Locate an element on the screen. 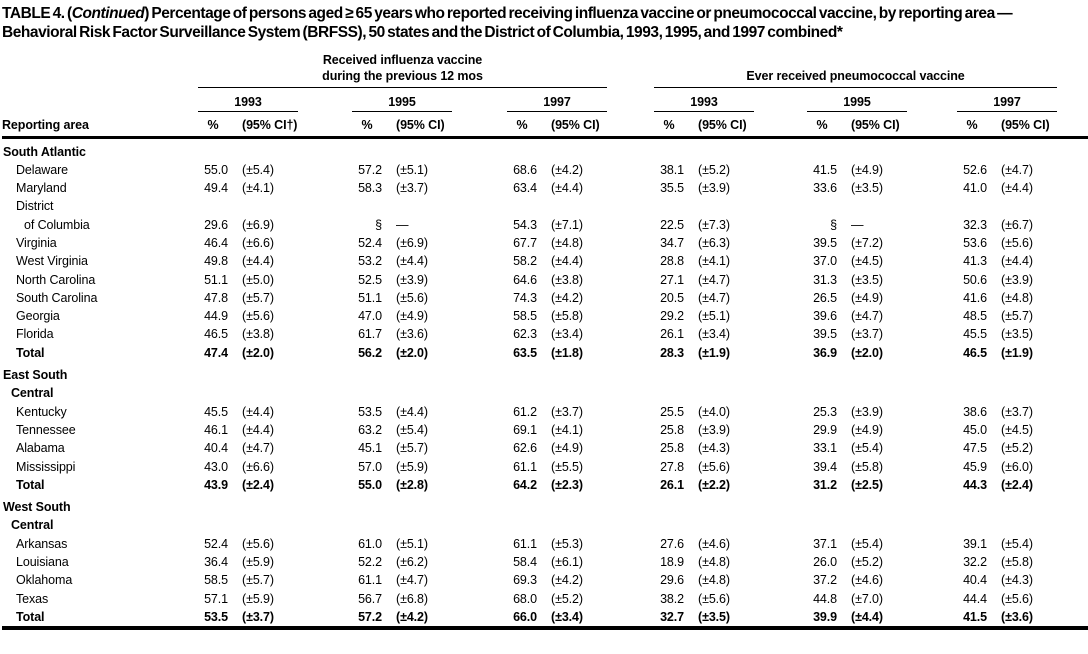 This screenshot has width=1088, height=654. year-header-row: 1993 1995 1997 1993 1995 1997 is located at coordinates (545, 100).